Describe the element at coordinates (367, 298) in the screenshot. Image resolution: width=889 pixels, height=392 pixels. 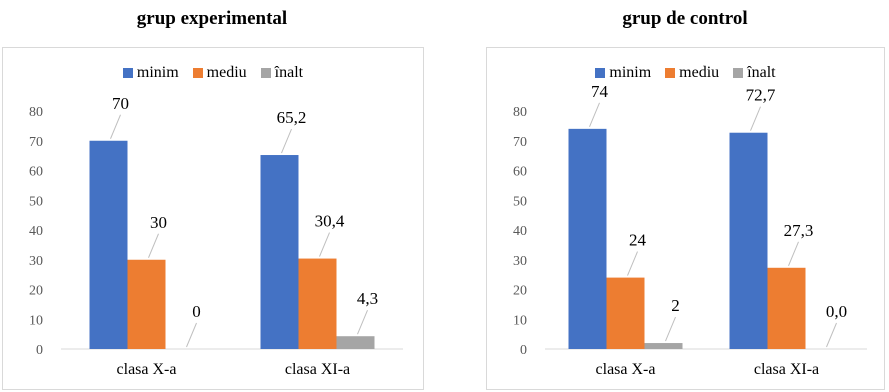
I see `data-label: 4,3` at that location.